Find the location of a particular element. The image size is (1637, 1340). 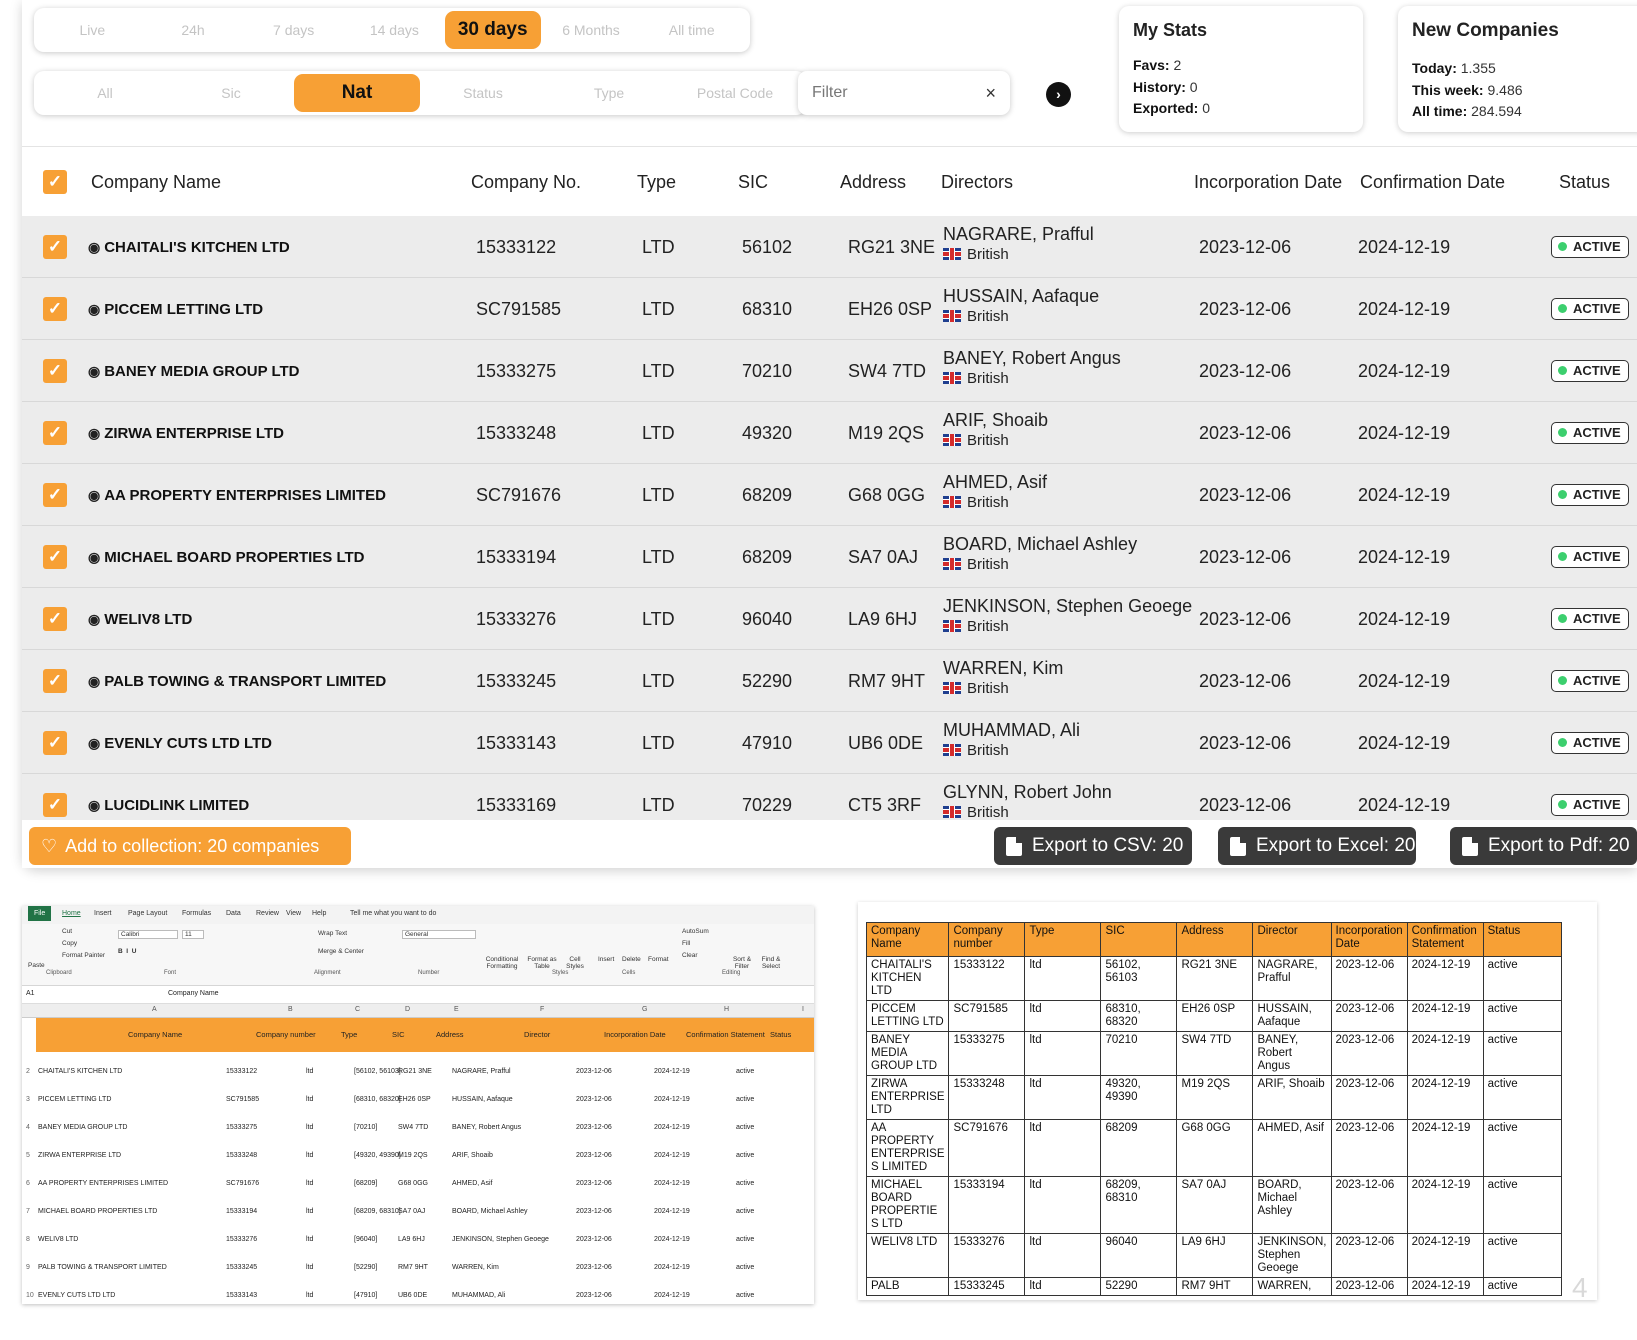

company-name: MICHAEL BOARD PROPERTIES LTD is located at coordinates (234, 557).